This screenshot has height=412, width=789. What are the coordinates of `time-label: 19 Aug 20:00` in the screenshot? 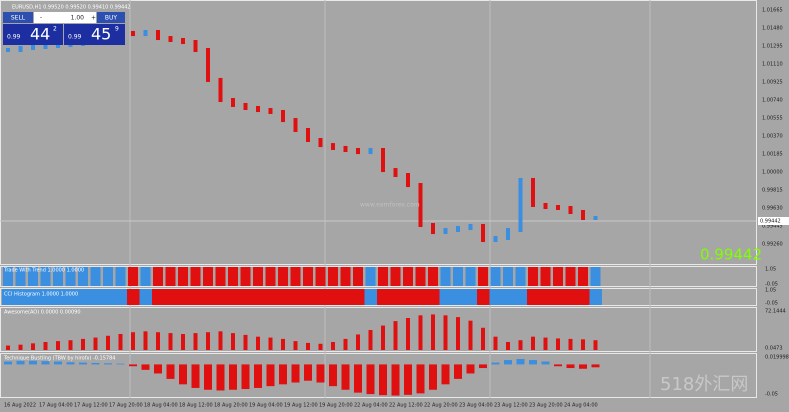 It's located at (336, 406).